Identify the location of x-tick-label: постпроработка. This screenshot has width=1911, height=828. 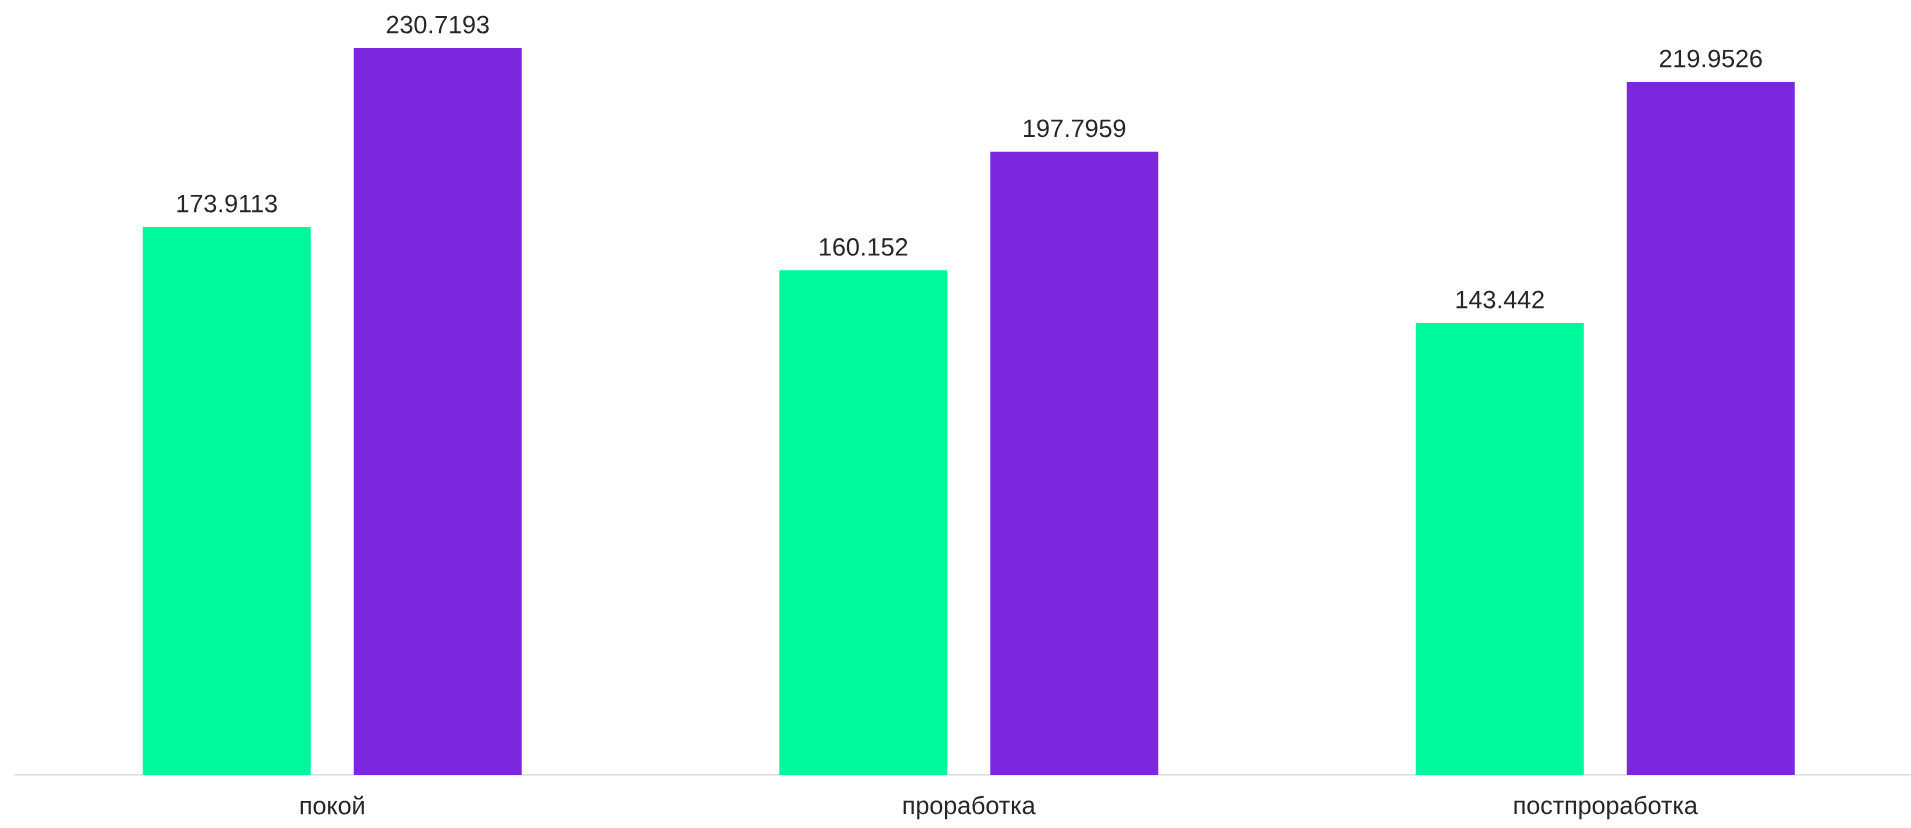
(1606, 807).